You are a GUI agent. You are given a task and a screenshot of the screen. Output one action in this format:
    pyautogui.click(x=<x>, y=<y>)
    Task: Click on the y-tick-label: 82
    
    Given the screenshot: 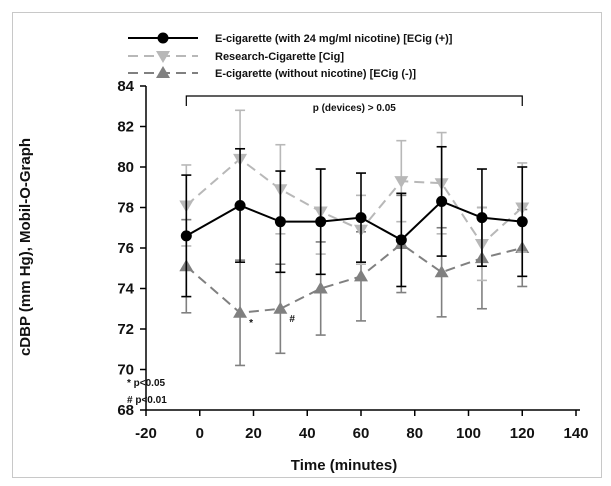 What is the action you would take?
    pyautogui.click(x=125, y=127)
    